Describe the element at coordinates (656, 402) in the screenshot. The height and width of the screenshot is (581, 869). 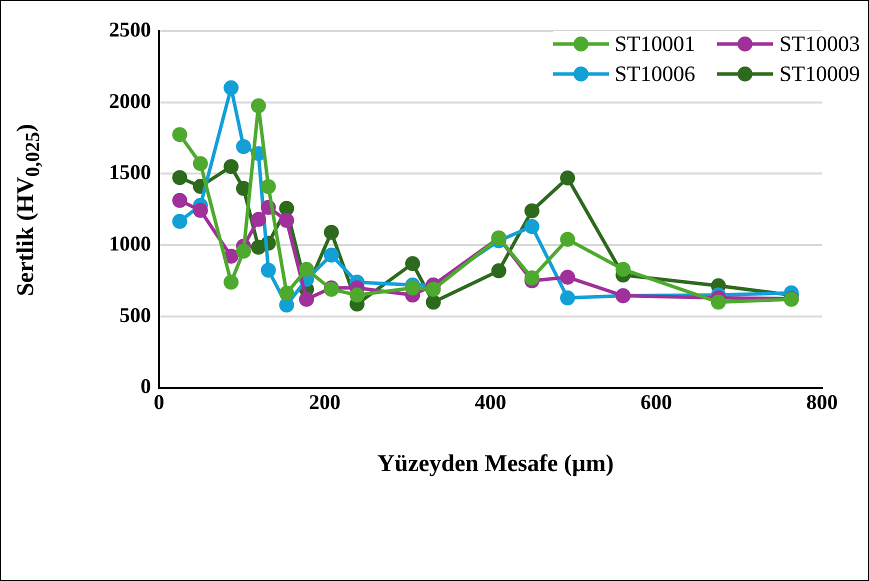
I see `x-tick-label: 600` at that location.